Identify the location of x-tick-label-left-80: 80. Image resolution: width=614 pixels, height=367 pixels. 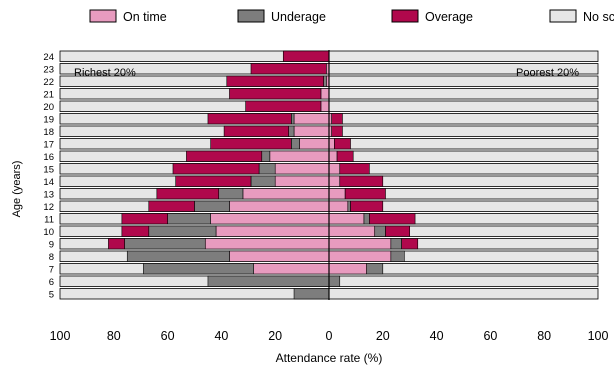
(114, 336).